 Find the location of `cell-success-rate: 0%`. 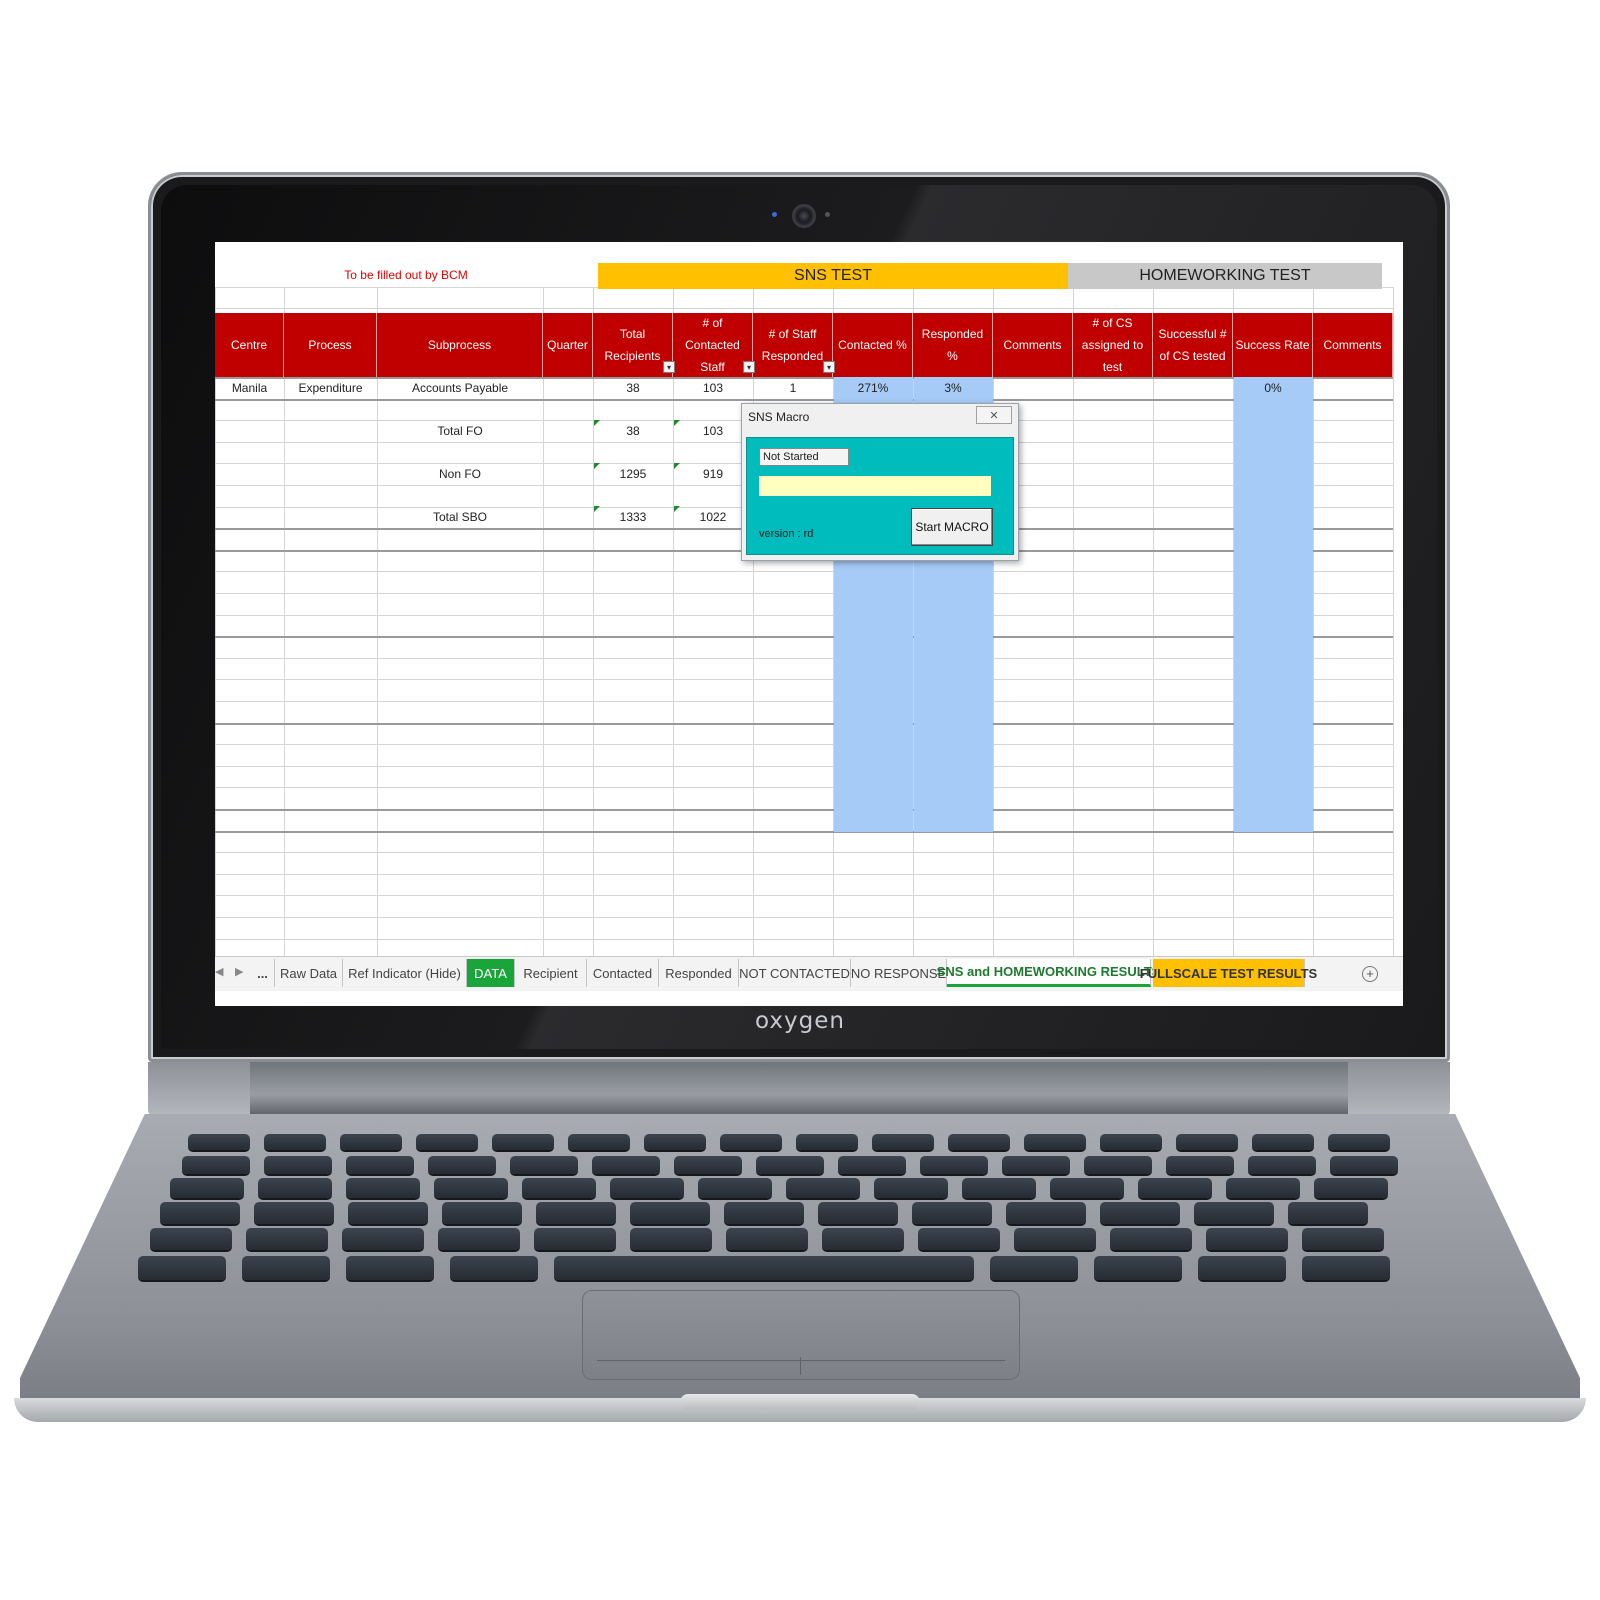

cell-success-rate: 0% is located at coordinates (1273, 388).